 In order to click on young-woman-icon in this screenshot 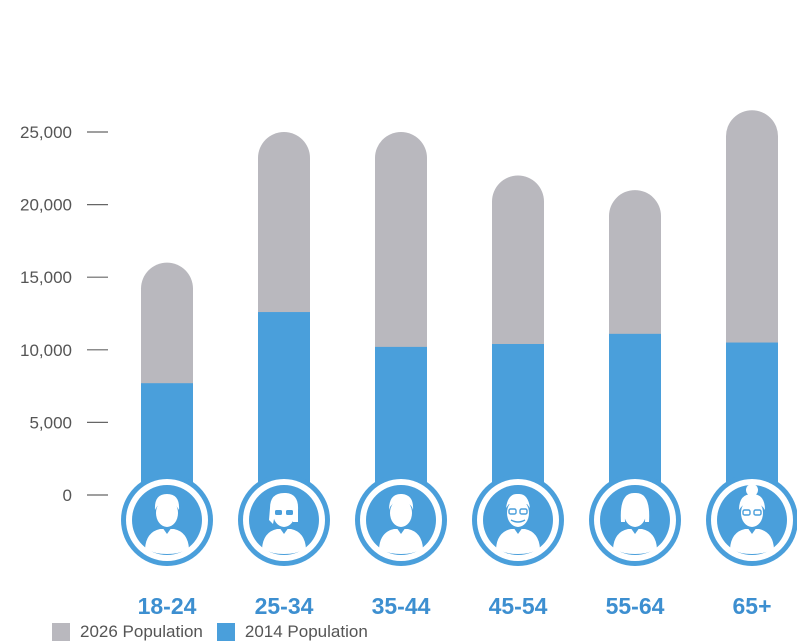, I will do `click(284, 520)`.